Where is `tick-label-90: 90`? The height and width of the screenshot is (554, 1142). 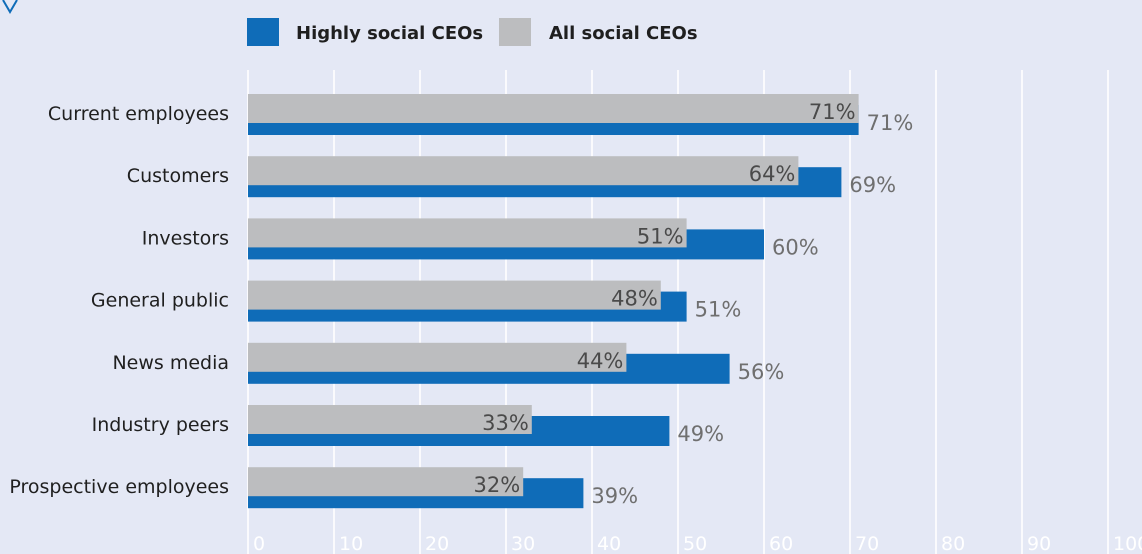 tick-label-90: 90 is located at coordinates (1039, 543).